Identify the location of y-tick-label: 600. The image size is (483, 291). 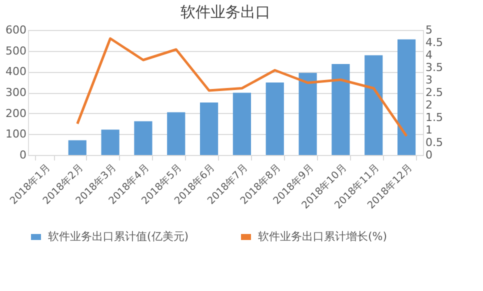
(16, 30).